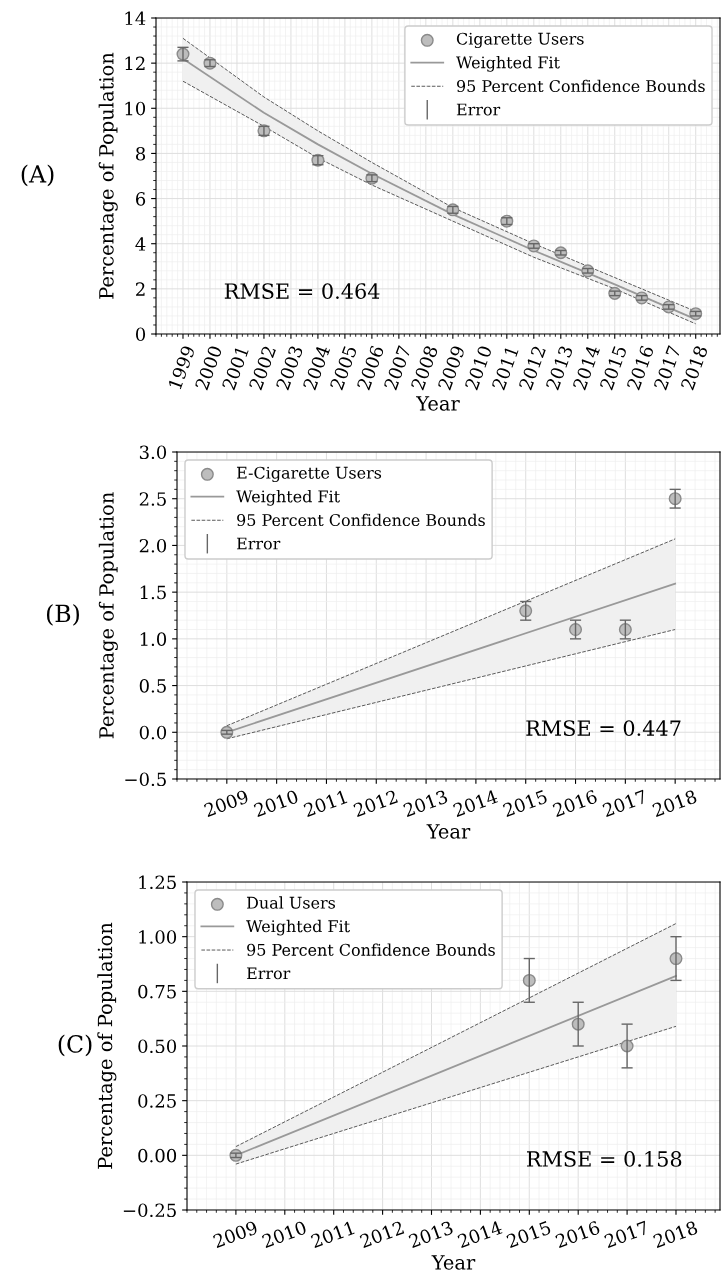 The width and height of the screenshot is (726, 1284). Describe the element at coordinates (370, 367) in the screenshot. I see `x-tick-label: 2006` at that location.